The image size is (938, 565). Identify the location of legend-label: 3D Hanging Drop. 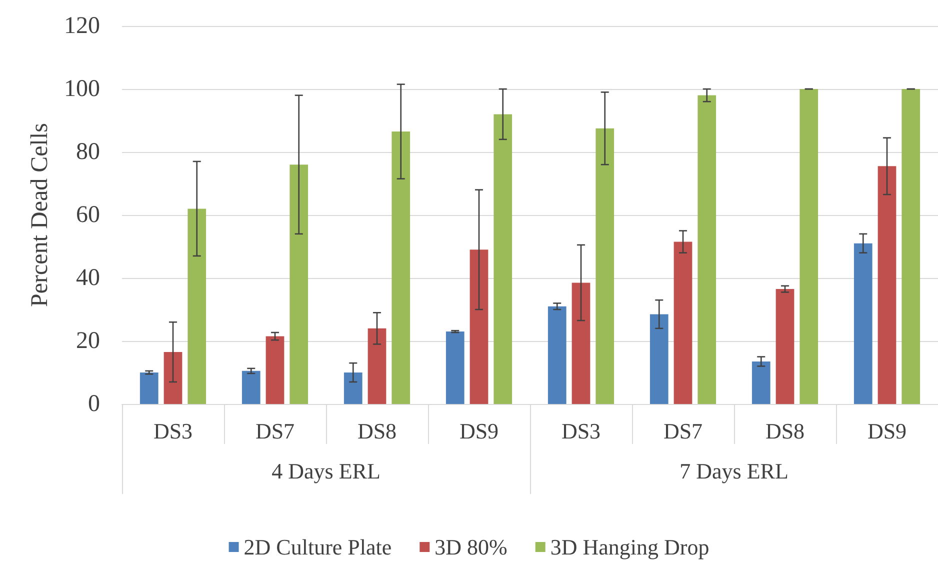
(630, 547).